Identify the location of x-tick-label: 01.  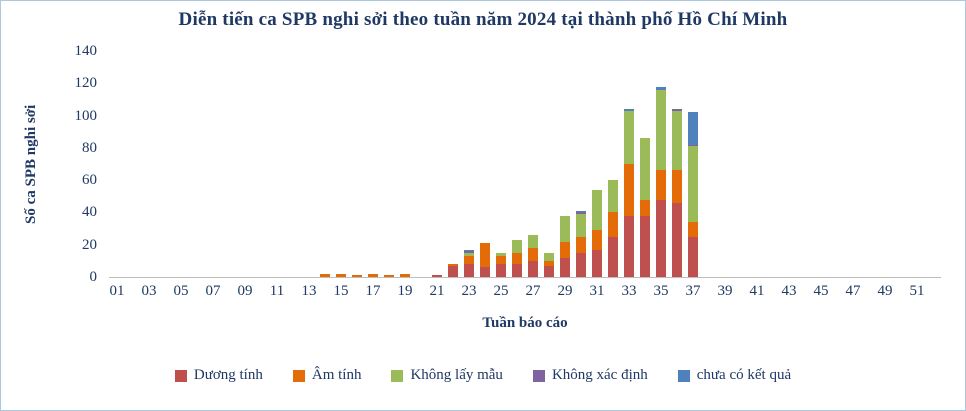
(117, 291).